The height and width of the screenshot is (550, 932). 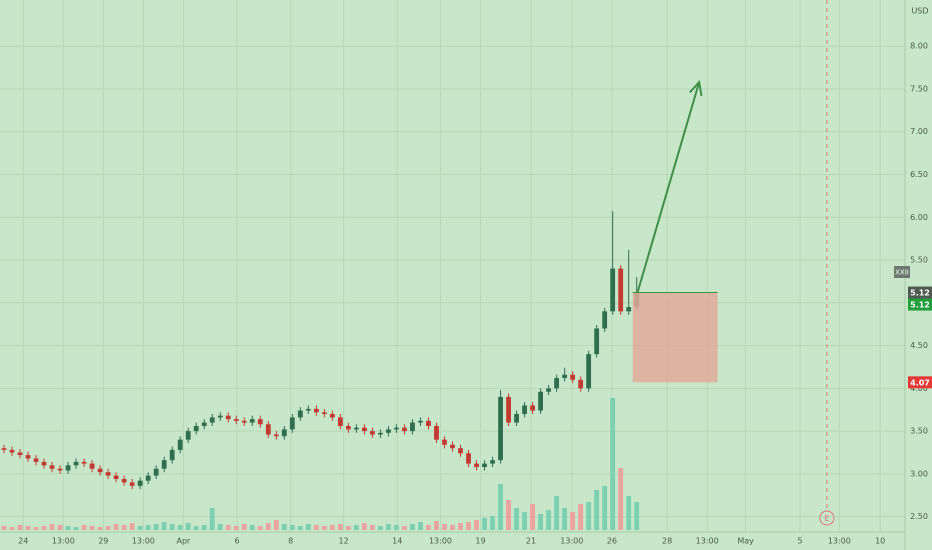 I want to click on y-tick-label: 3.00, so click(x=919, y=473).